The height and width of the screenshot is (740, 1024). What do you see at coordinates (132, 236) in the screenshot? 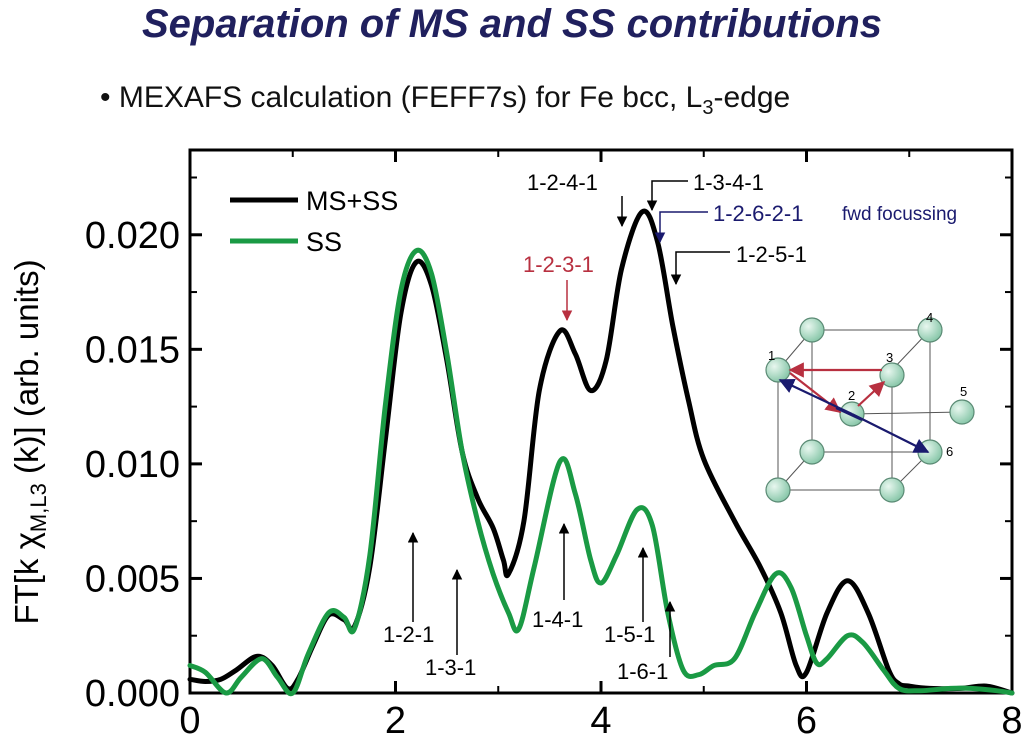
I see `y-tick-label: 0.020` at bounding box center [132, 236].